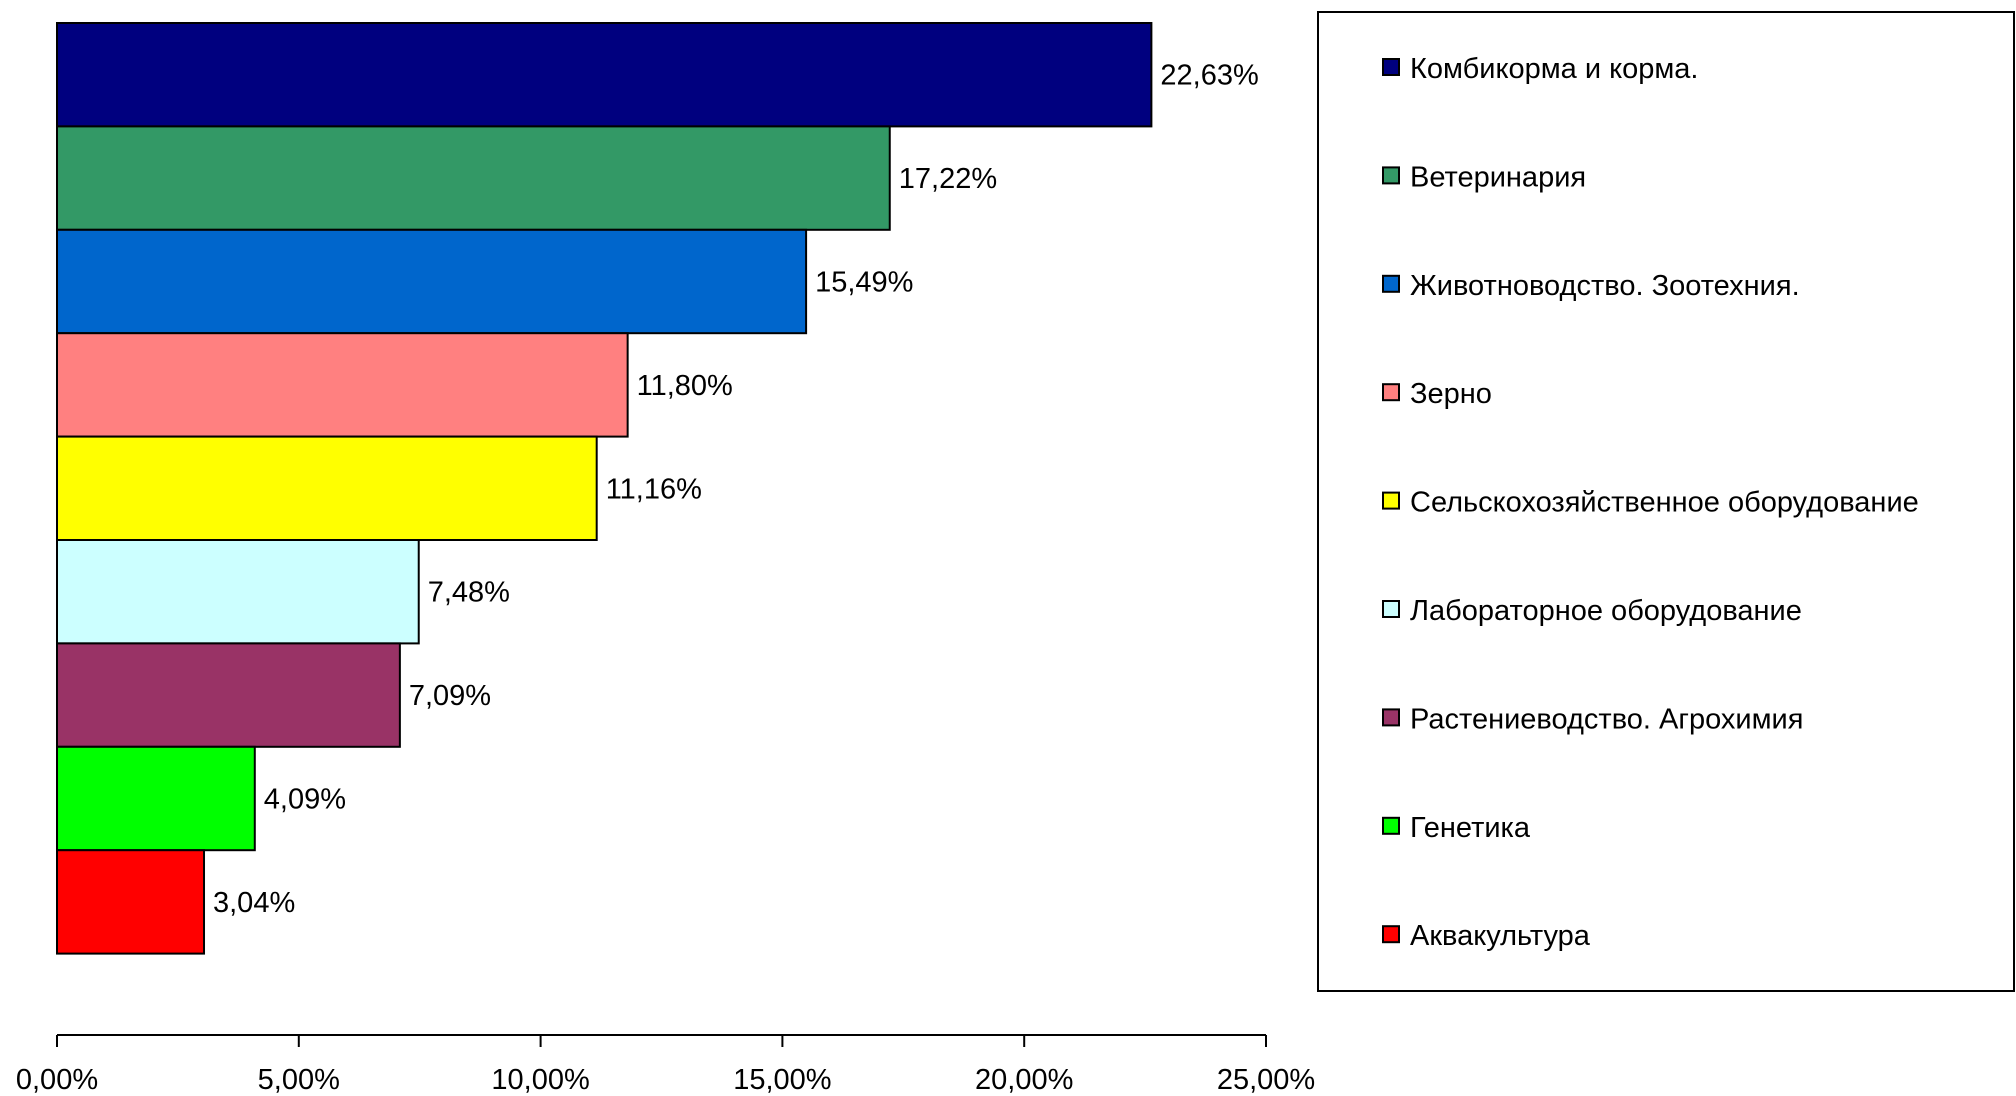 The height and width of the screenshot is (1096, 2016). Describe the element at coordinates (450, 696) in the screenshot. I see `bar-value-label: 7,09%` at that location.